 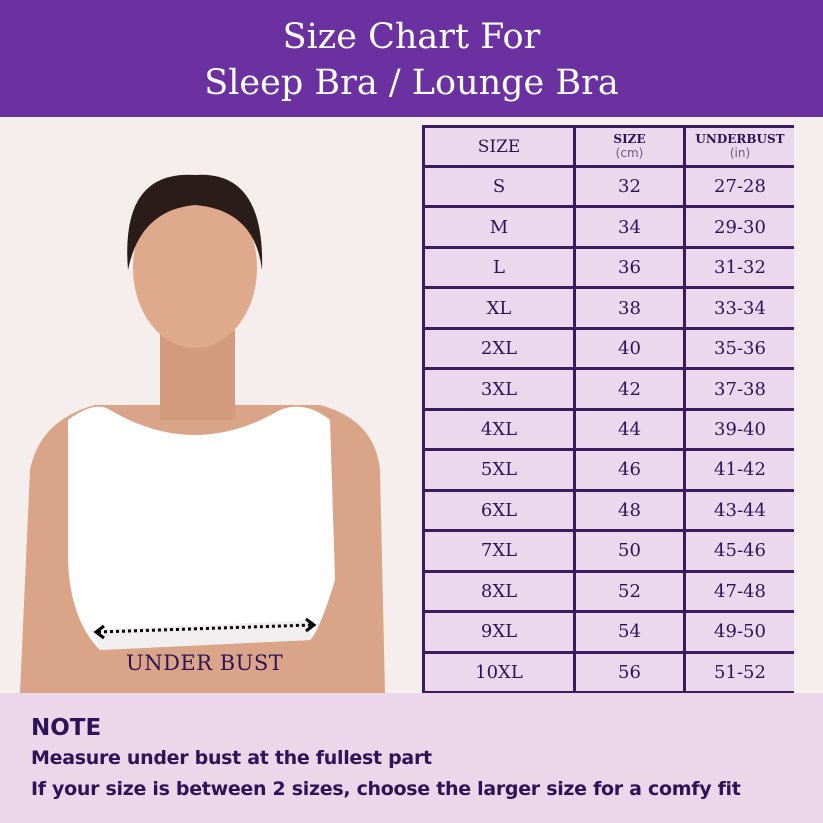 I want to click on underbust-cell: 37-38, so click(x=740, y=389).